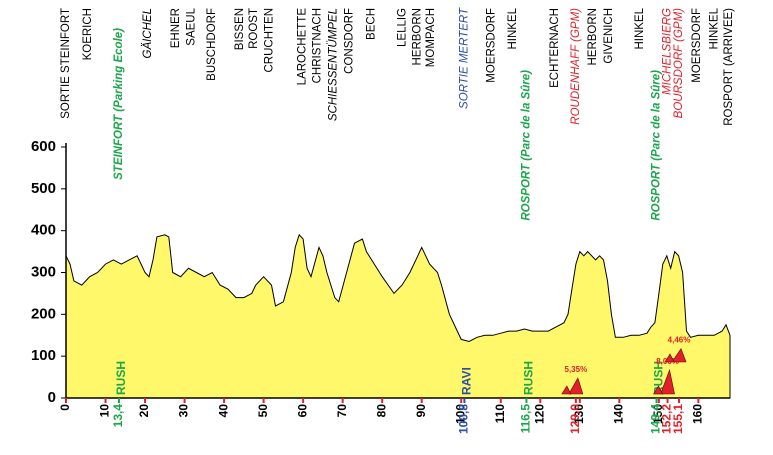 This screenshot has height=455, width=773. I want to click on x-tick-label: 110, so click(500, 414).